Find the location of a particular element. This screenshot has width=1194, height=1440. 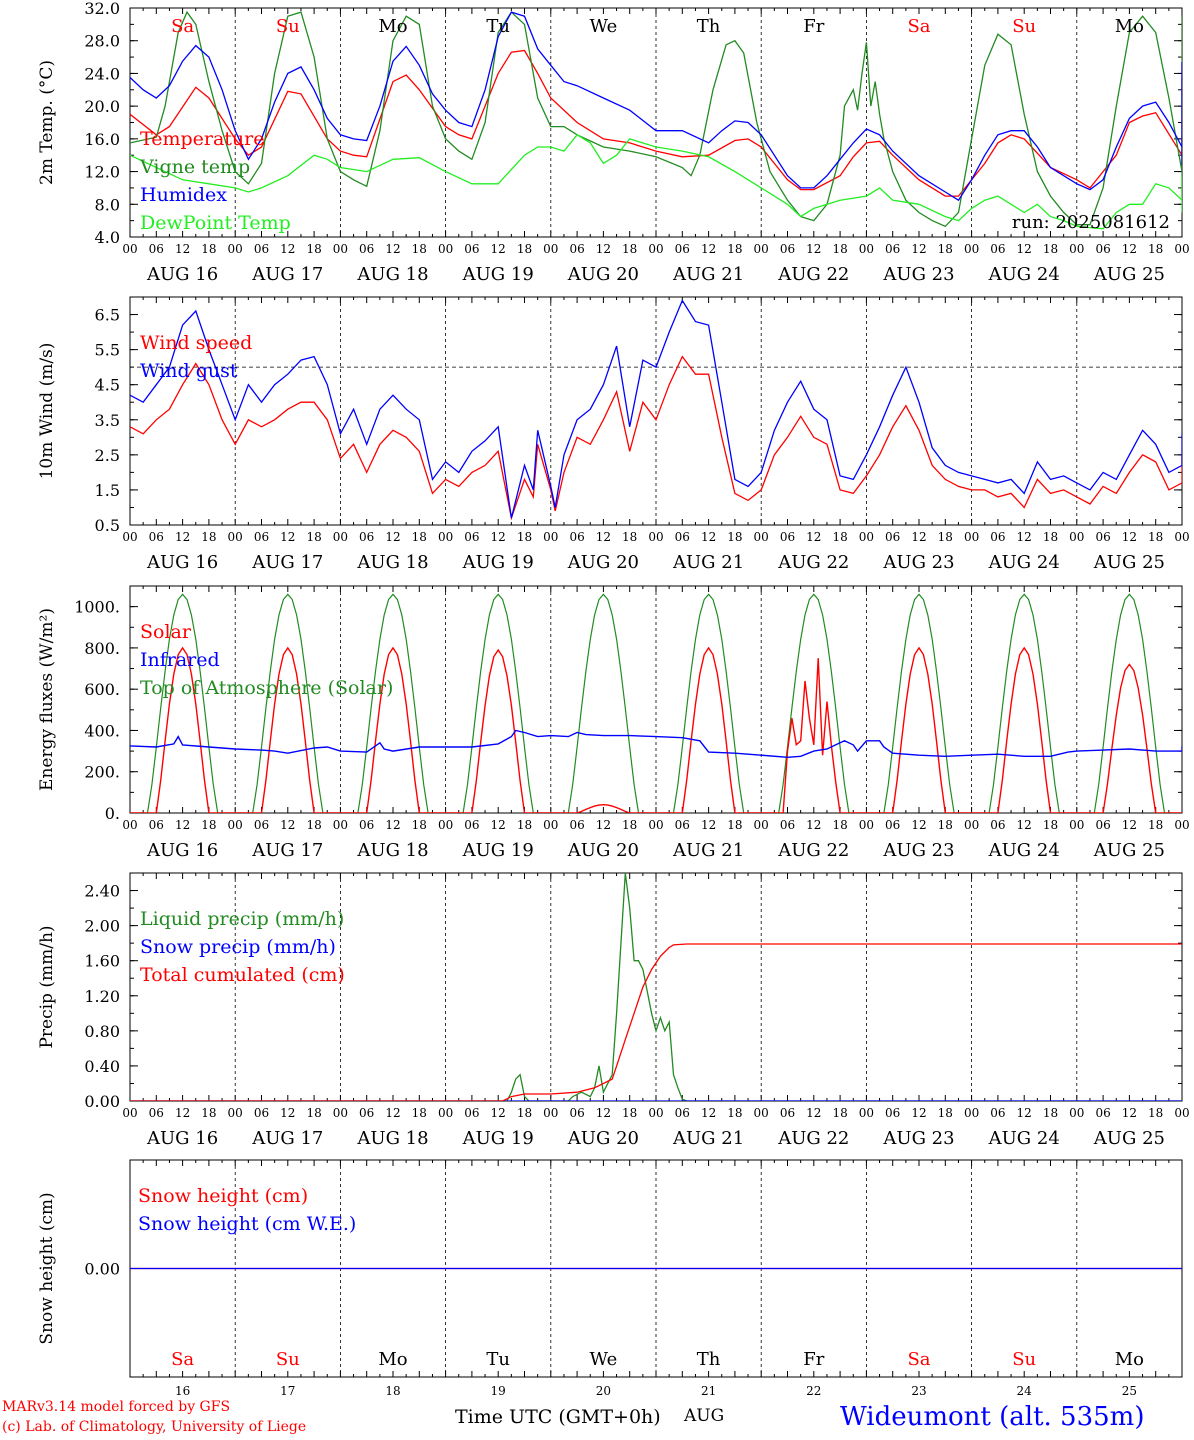

legend-entry: Solar is located at coordinates (166, 632).